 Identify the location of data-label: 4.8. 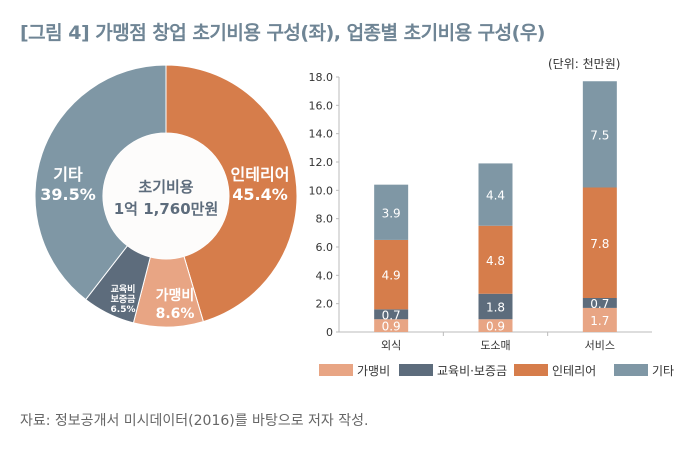
(495, 261).